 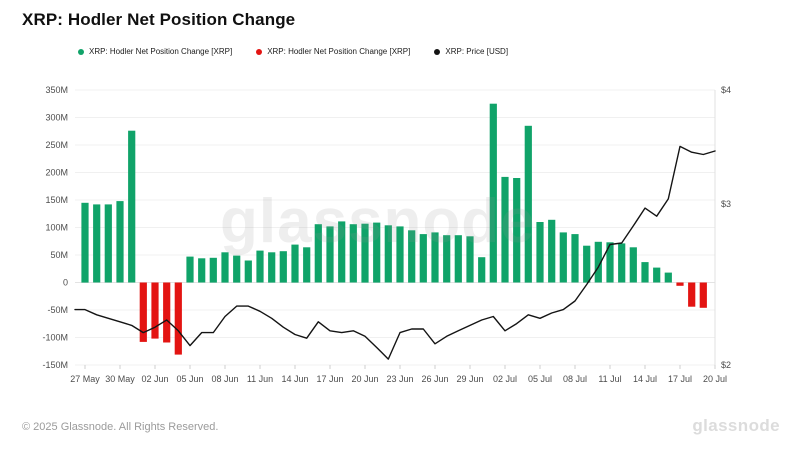 I want to click on svg-text: 300M, so click(x=56, y=118).